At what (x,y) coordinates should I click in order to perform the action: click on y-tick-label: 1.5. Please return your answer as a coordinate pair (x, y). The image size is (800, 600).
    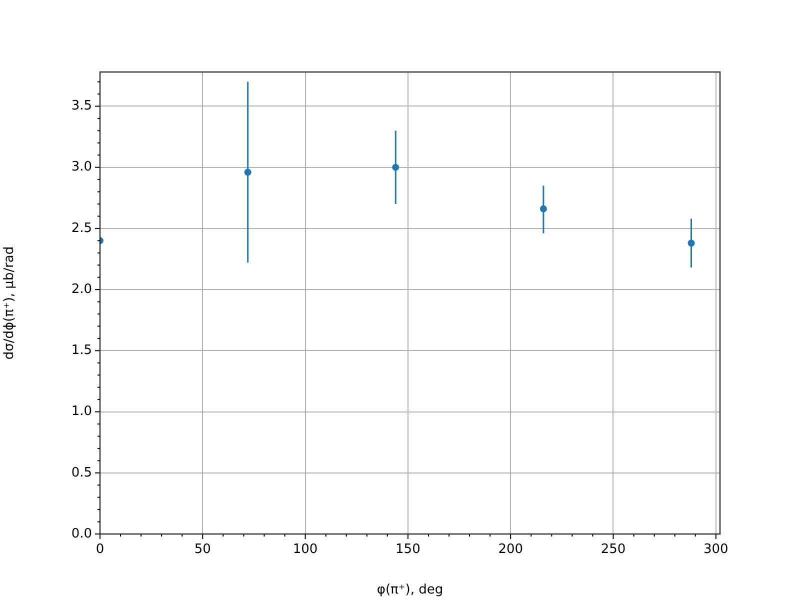
    Looking at the image, I should click on (81, 350).